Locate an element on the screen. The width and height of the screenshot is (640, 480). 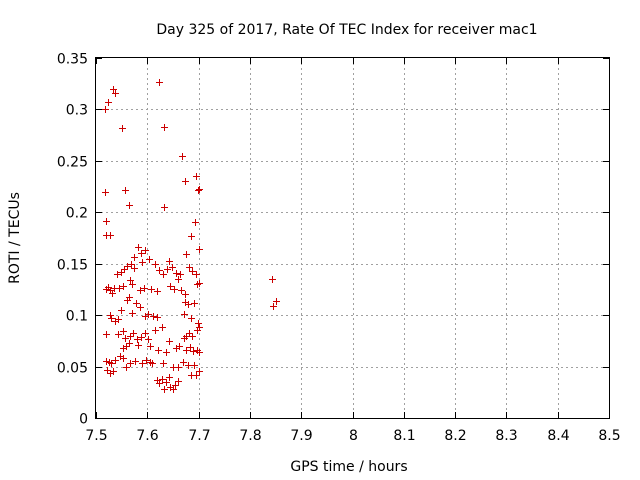
x-tick-label: 8 is located at coordinates (353, 436).